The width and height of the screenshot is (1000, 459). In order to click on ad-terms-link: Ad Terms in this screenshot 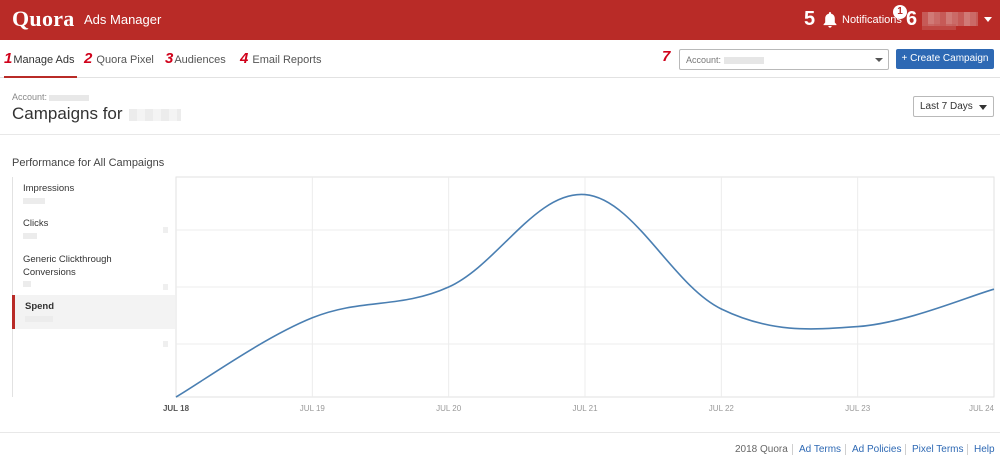, I will do `click(820, 449)`.